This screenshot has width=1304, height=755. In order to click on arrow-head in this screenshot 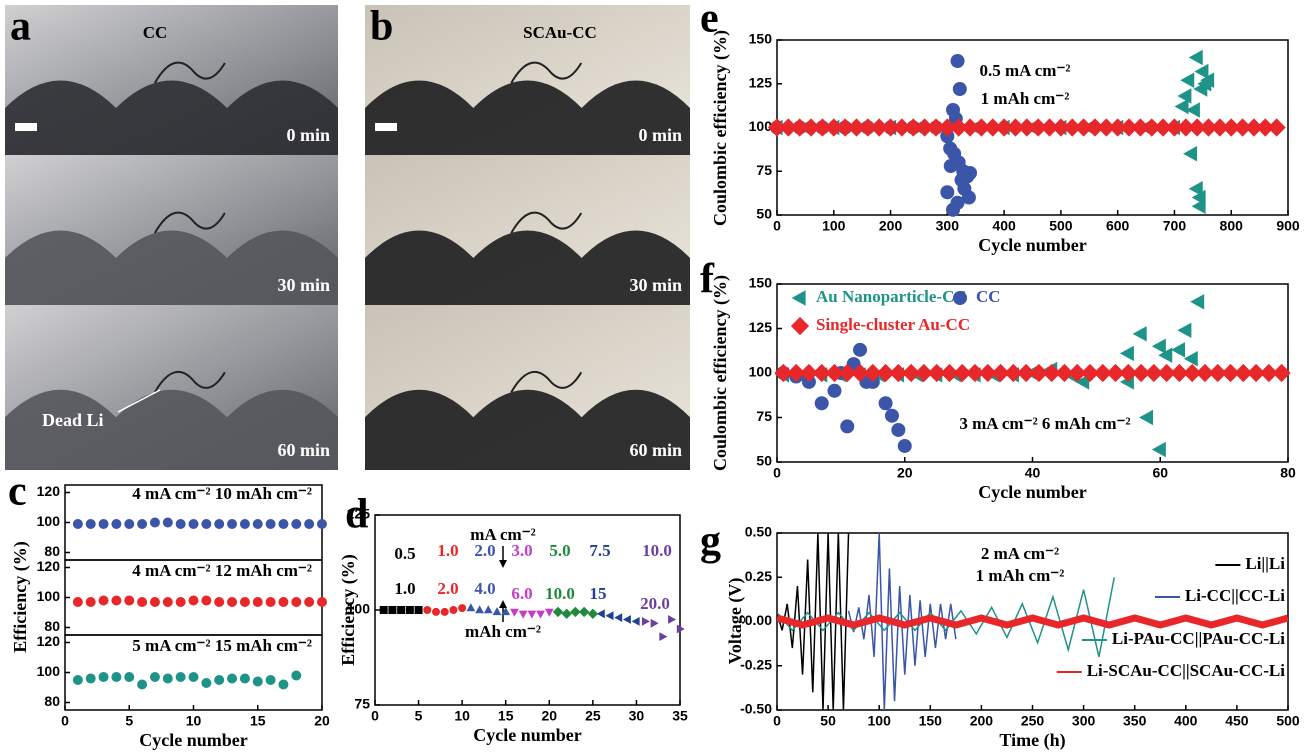, I will do `click(503, 604)`.